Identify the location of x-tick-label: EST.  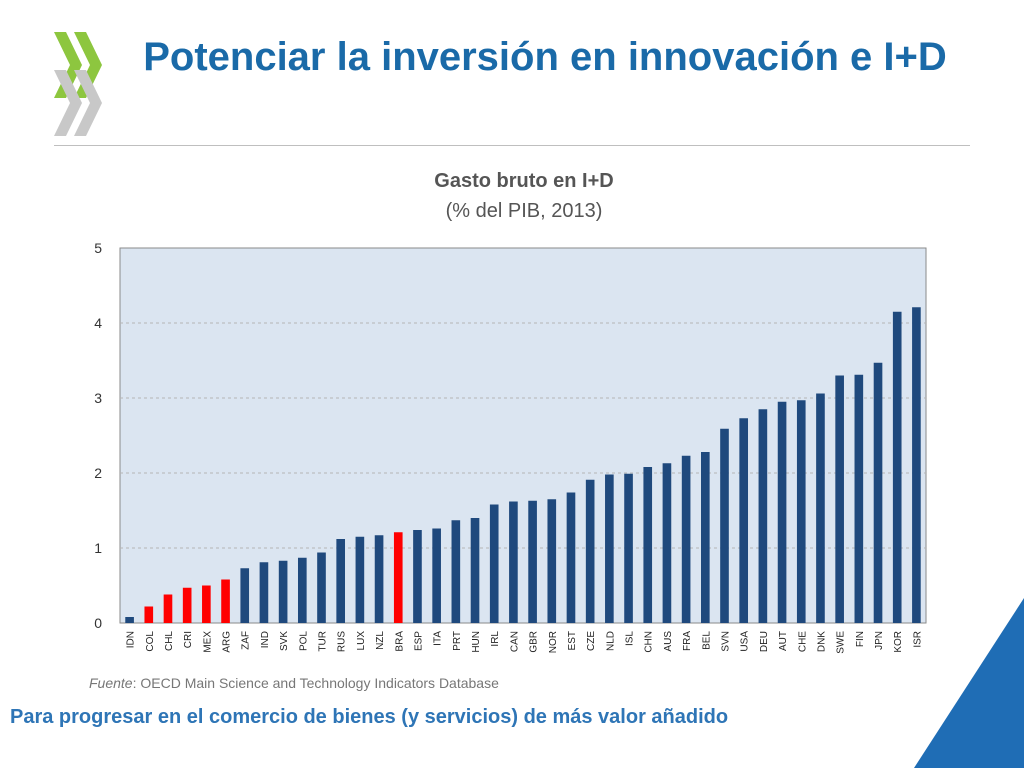
(572, 640).